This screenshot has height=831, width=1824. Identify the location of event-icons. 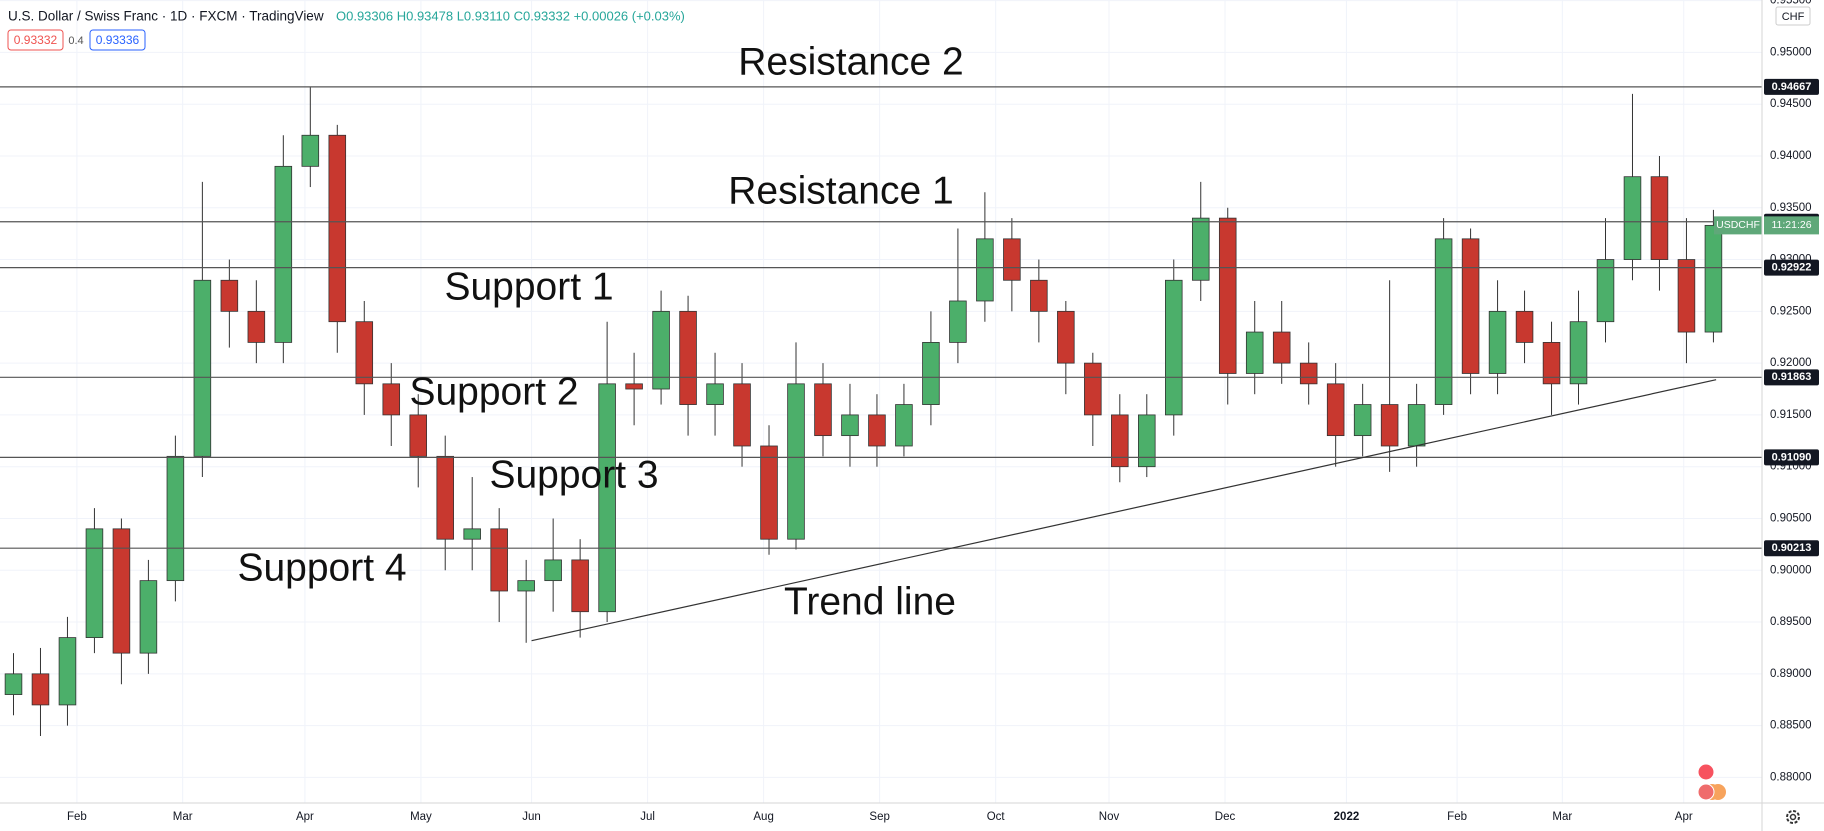
(1711, 782).